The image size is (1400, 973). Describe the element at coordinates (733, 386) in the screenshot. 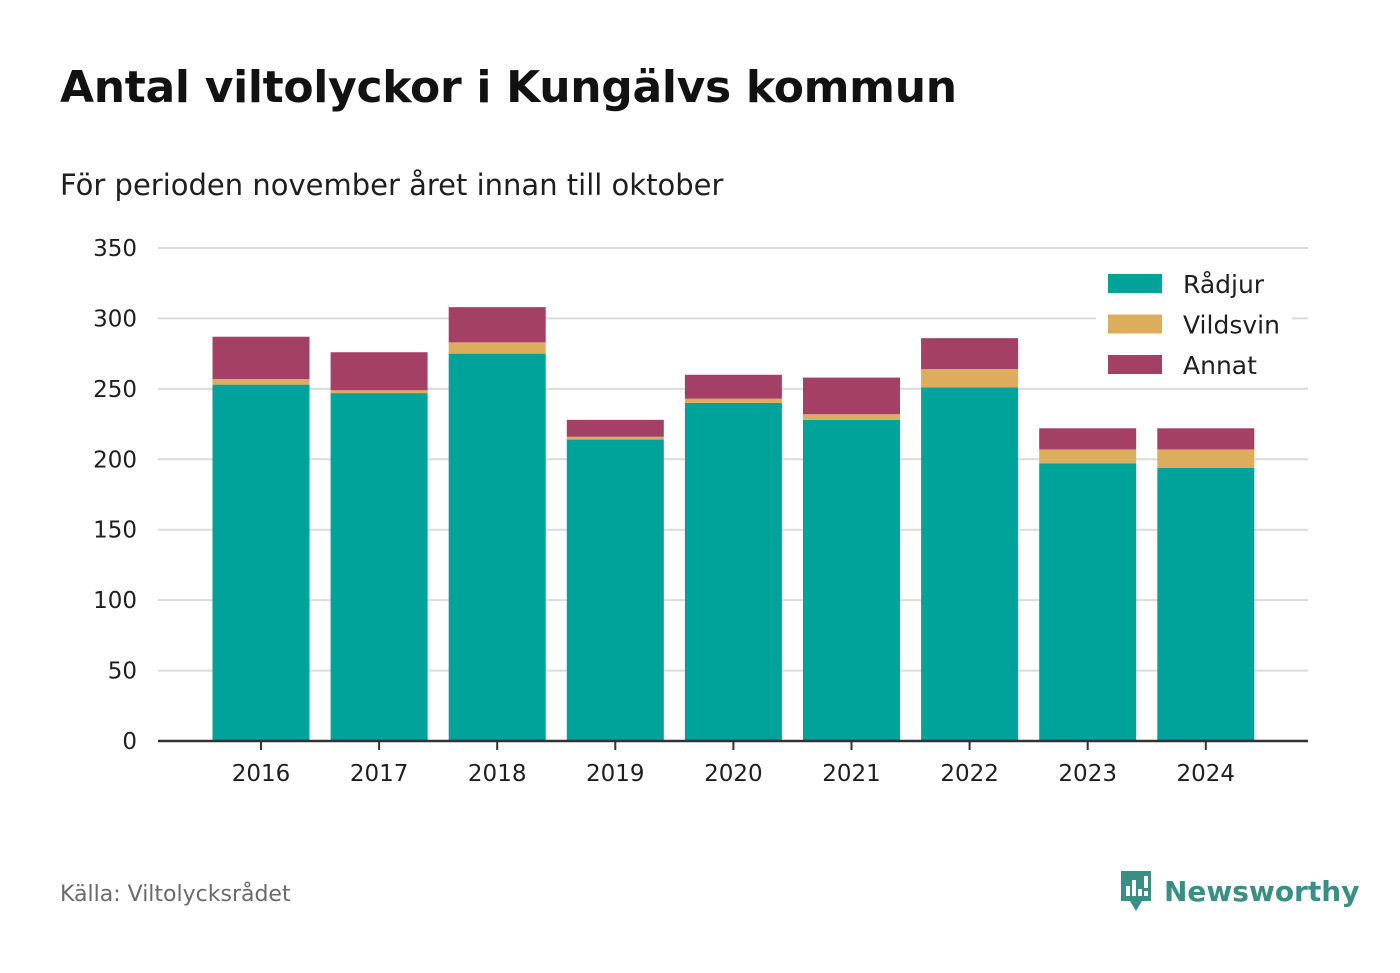

I see `bar-annat-2020` at that location.